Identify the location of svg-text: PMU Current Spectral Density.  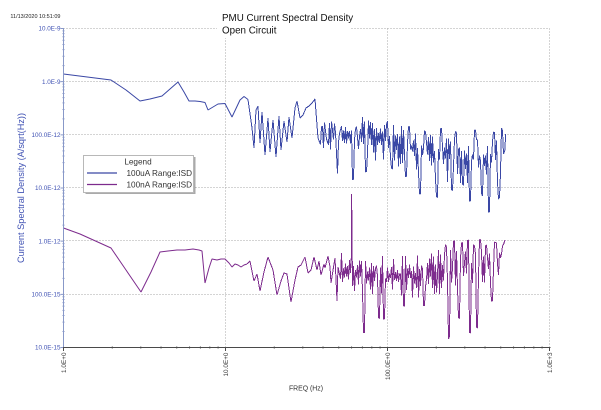
(287, 18).